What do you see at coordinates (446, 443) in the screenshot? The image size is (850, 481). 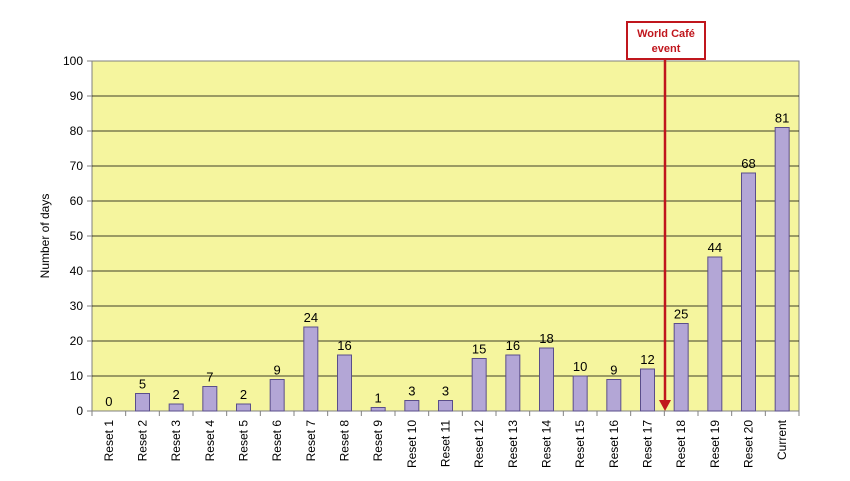 I see `x-tick-label: Reset 11` at bounding box center [446, 443].